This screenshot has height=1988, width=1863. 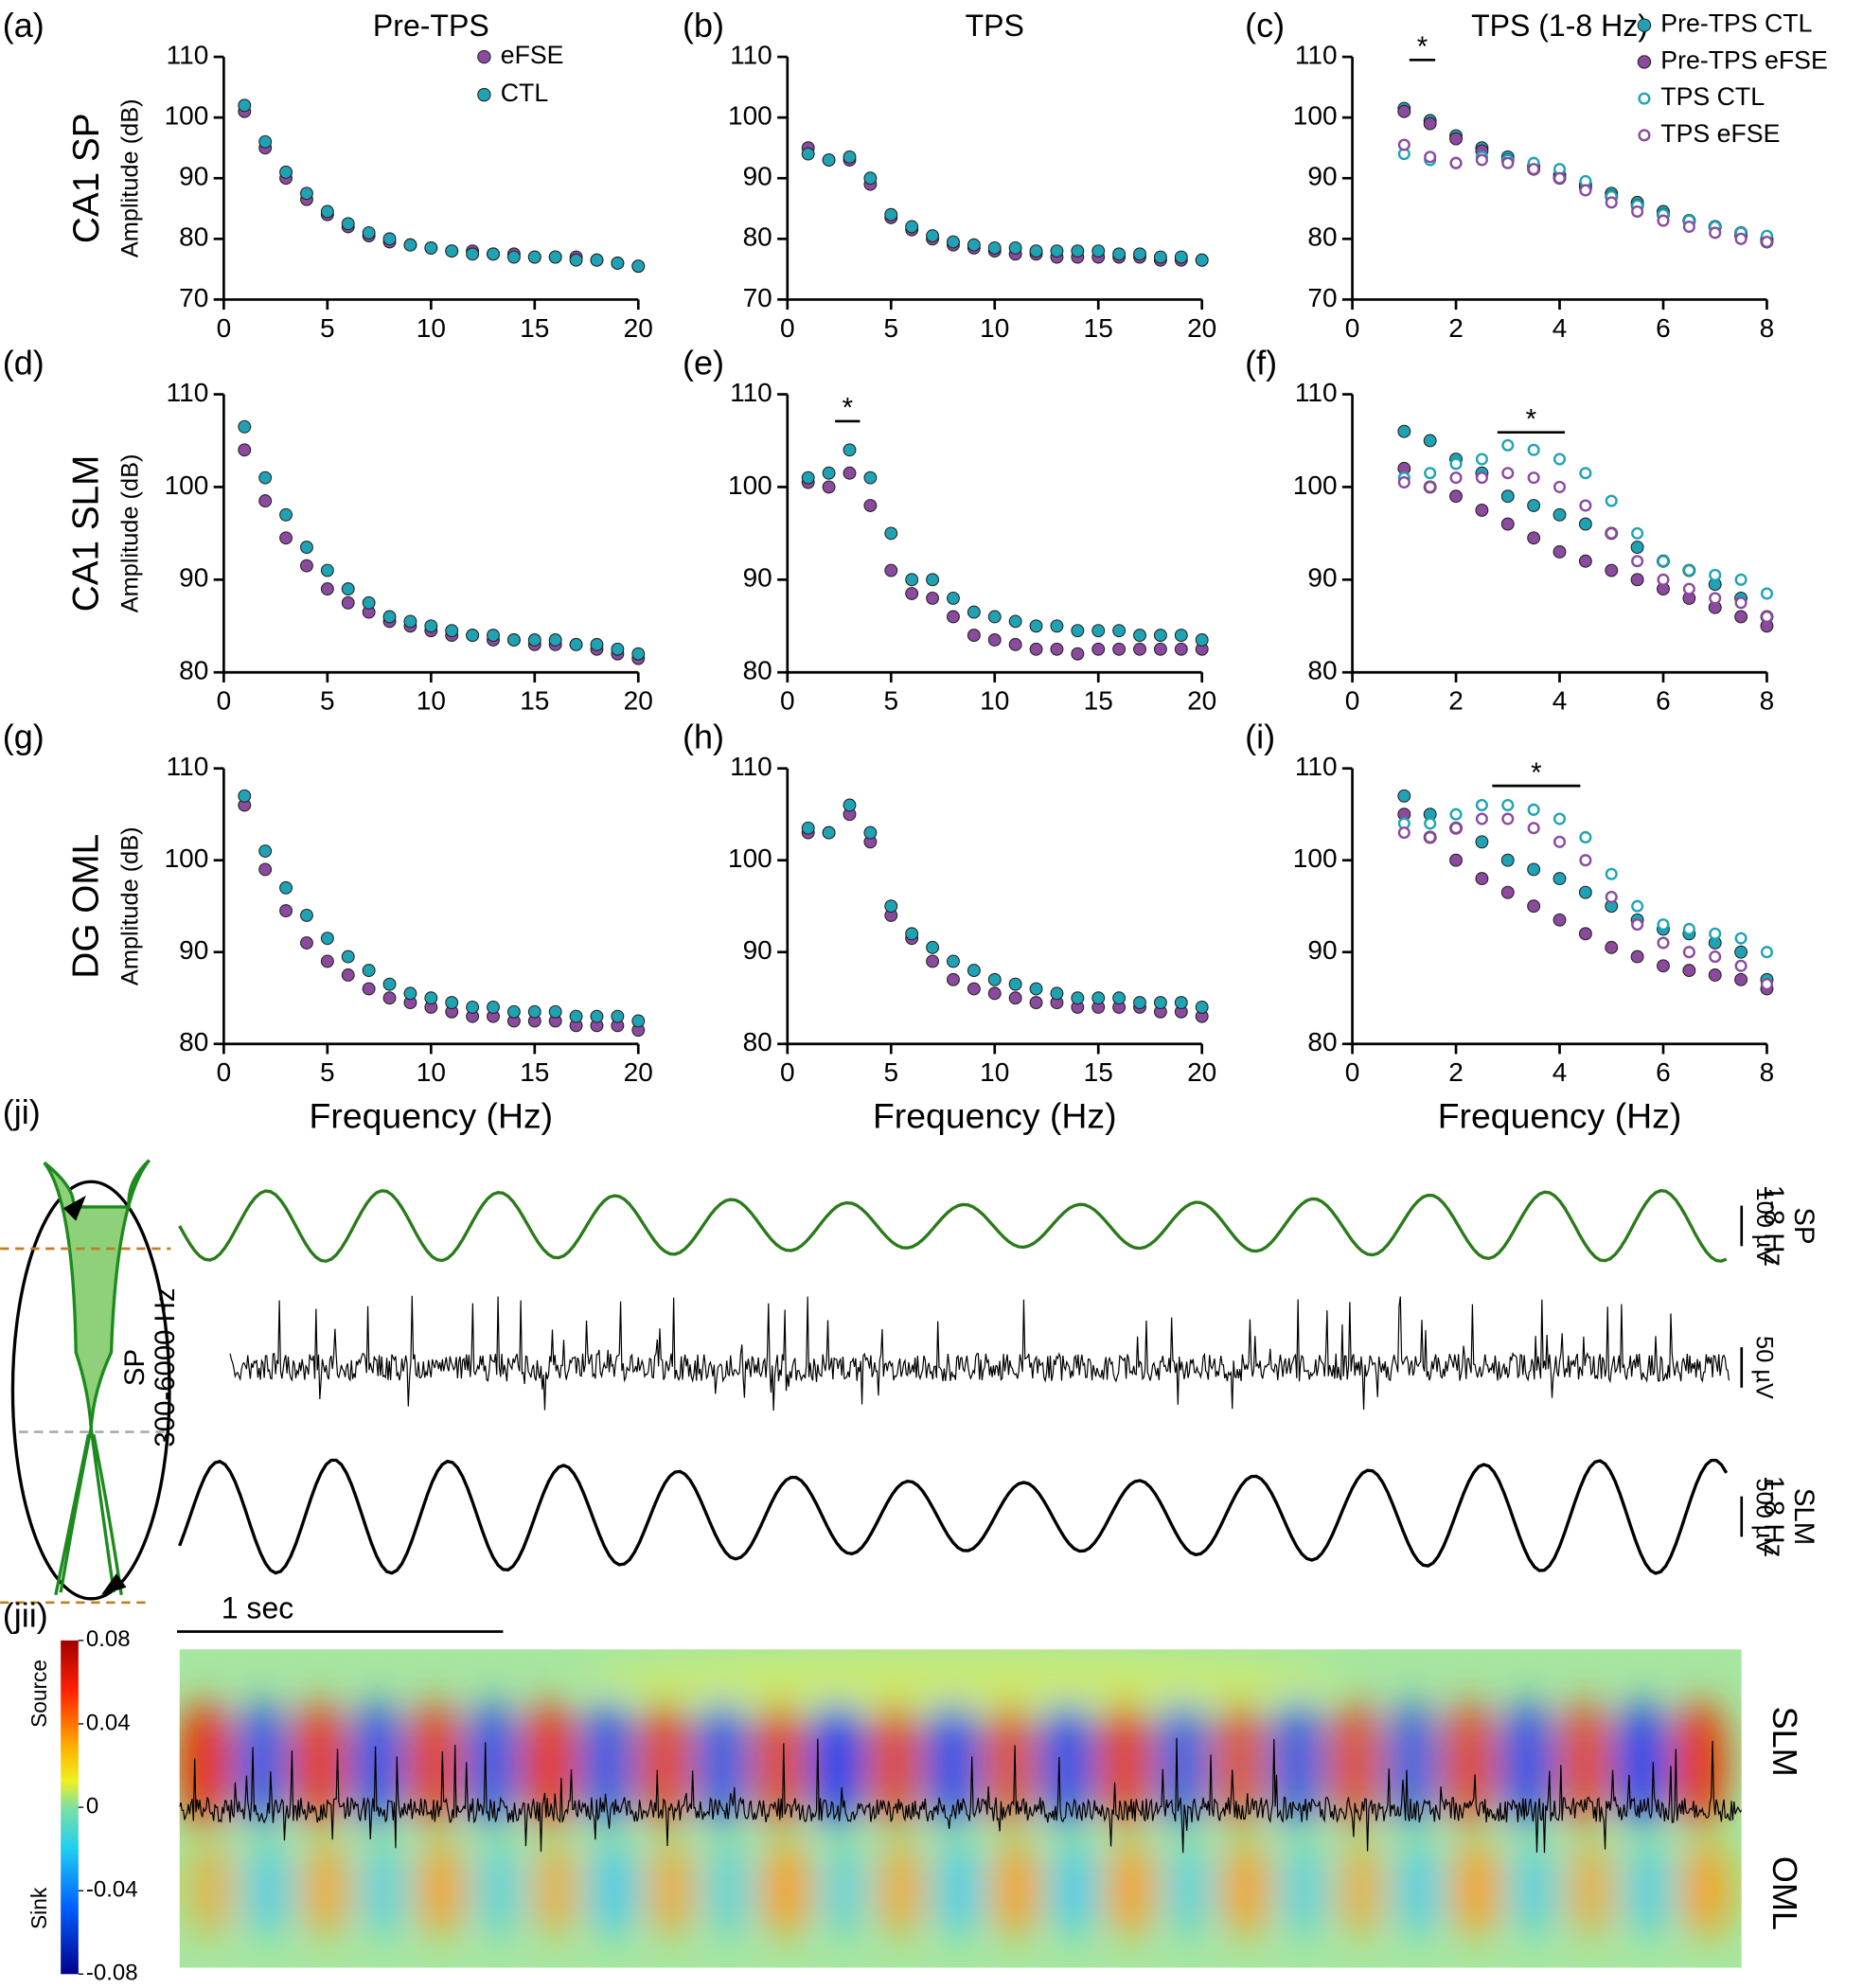 I want to click on y-tick-label: 110, so click(x=1316, y=392).